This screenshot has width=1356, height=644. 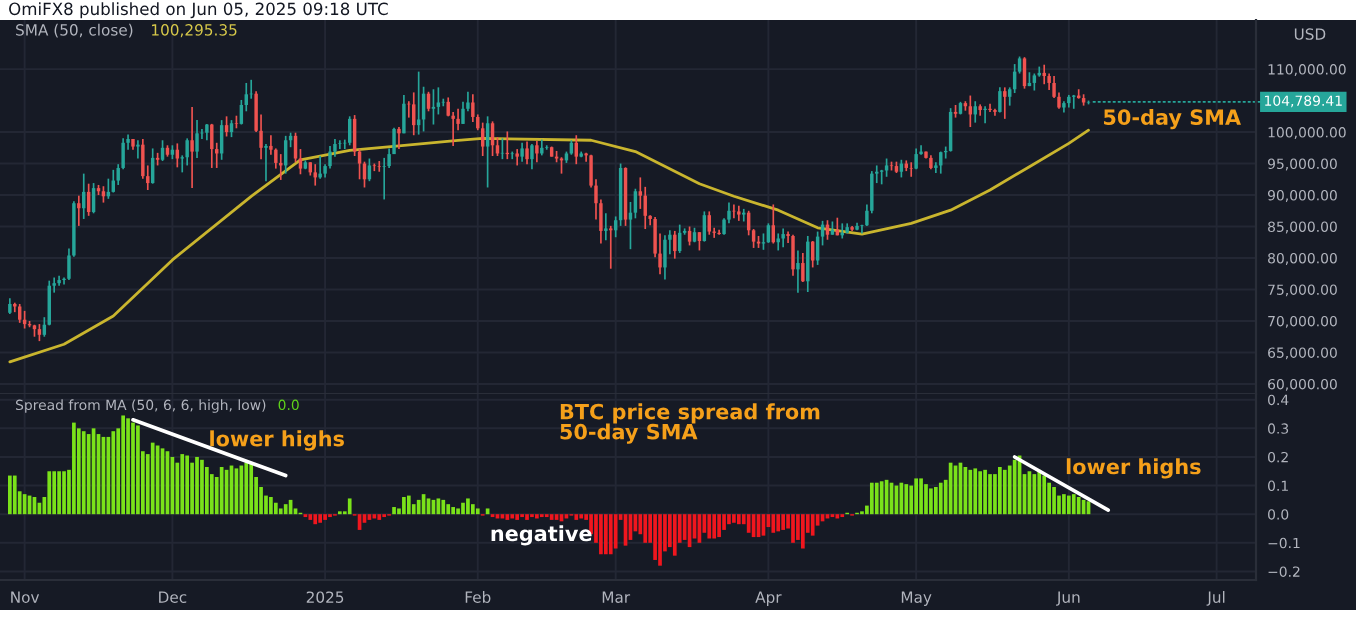 What do you see at coordinates (690, 423) in the screenshot?
I see `annotation: BTC price spread from 50-day SMA` at bounding box center [690, 423].